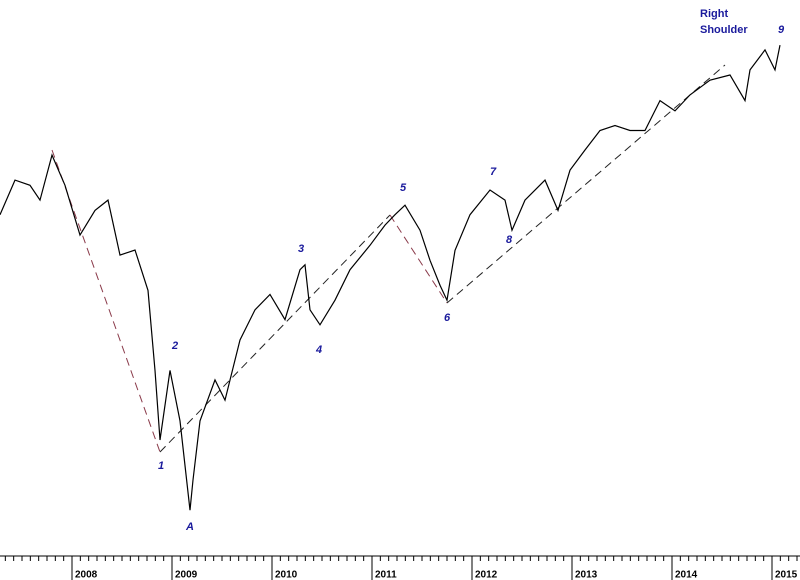 Image resolution: width=800 pixels, height=580 pixels. I want to click on x-tick-label: 2012, so click(486, 575).